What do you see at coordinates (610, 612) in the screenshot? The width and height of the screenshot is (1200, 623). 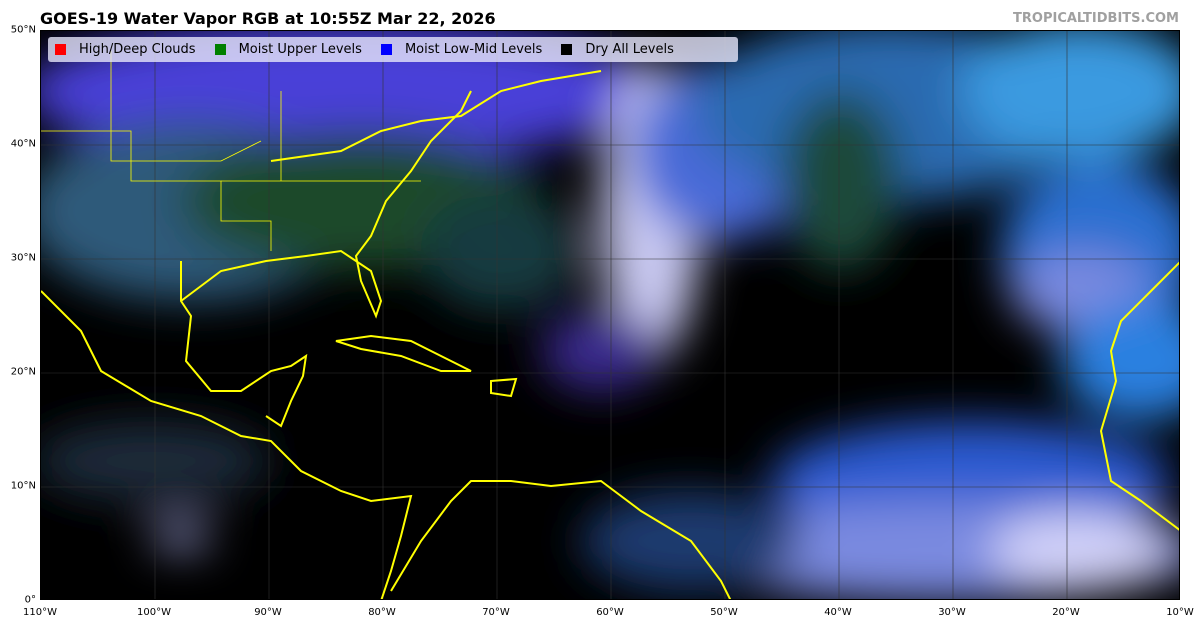 I see `x-tick-label: 60°W` at bounding box center [610, 612].